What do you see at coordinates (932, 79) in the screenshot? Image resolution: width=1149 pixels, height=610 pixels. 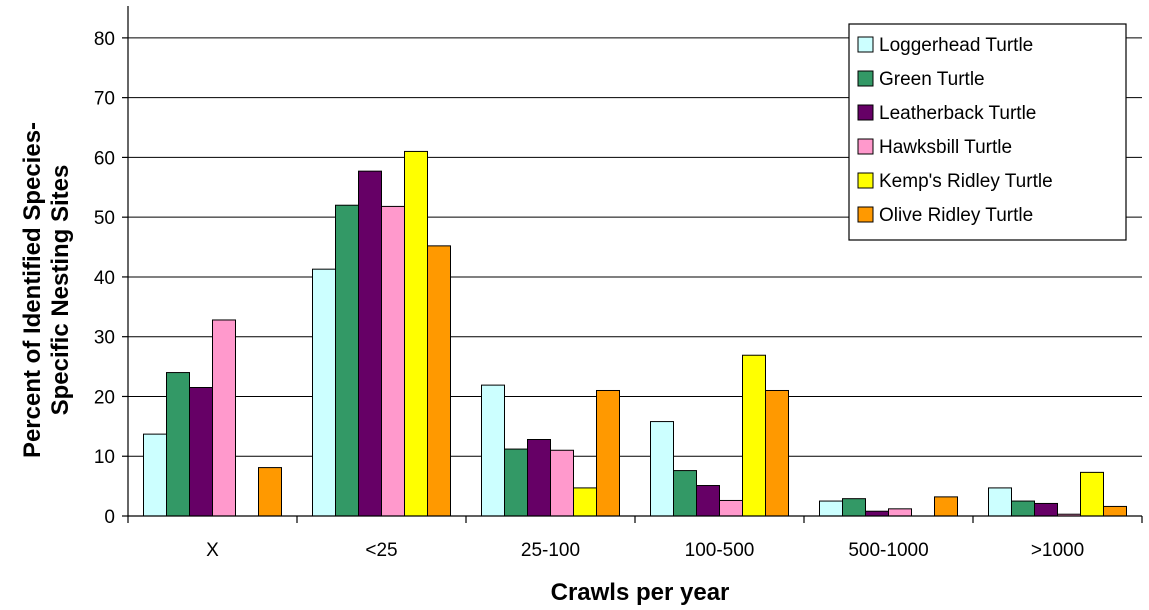 I see `legend-label: Green Turtle` at bounding box center [932, 79].